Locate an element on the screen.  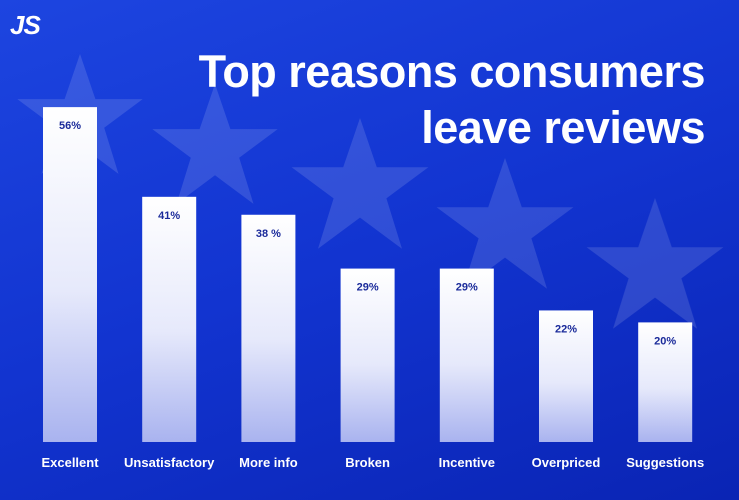
value-label: 41% is located at coordinates (169, 216).